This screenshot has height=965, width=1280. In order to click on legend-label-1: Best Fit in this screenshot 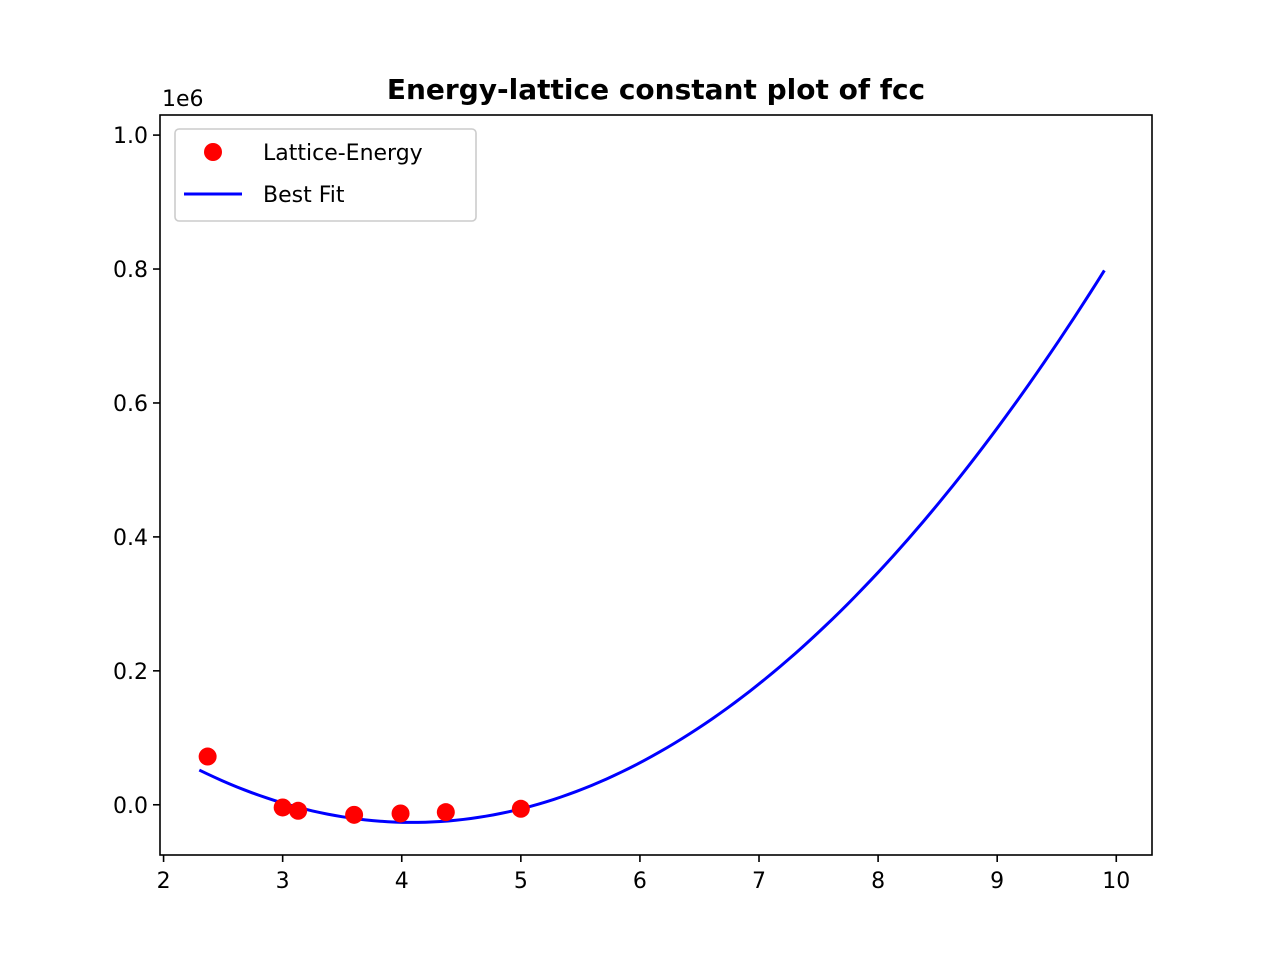, I will do `click(304, 195)`.